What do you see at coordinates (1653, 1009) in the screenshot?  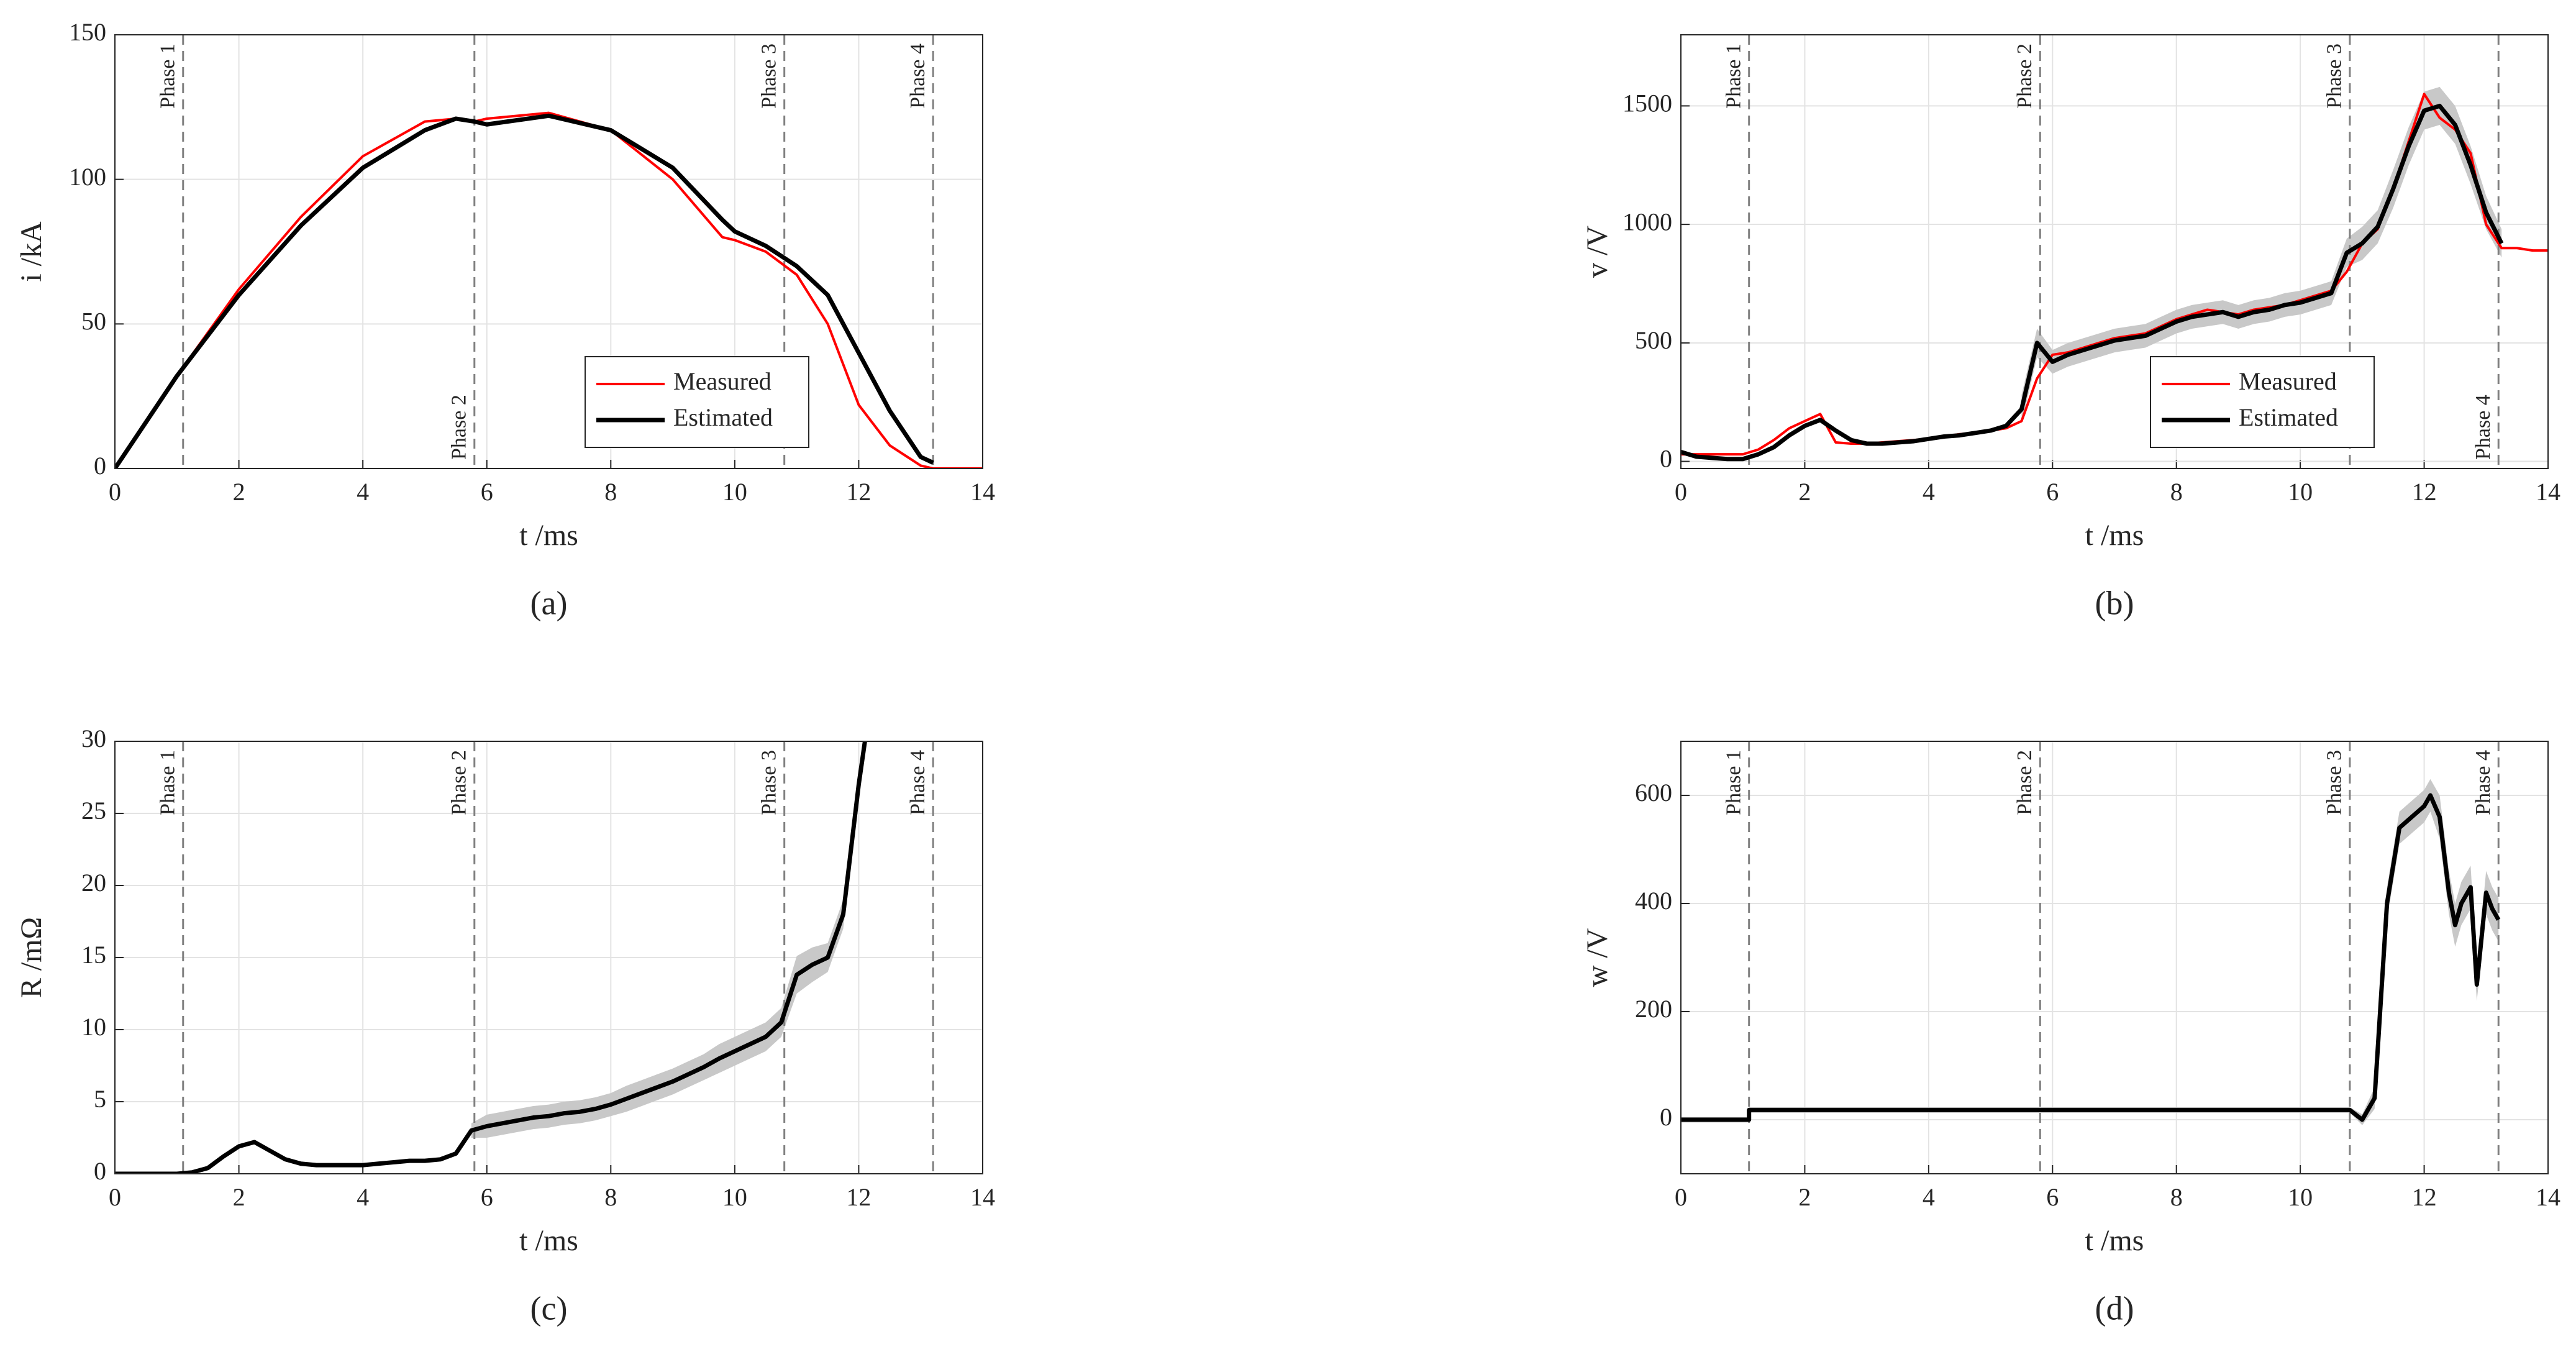 I see `y-tick-label: 200` at bounding box center [1653, 1009].